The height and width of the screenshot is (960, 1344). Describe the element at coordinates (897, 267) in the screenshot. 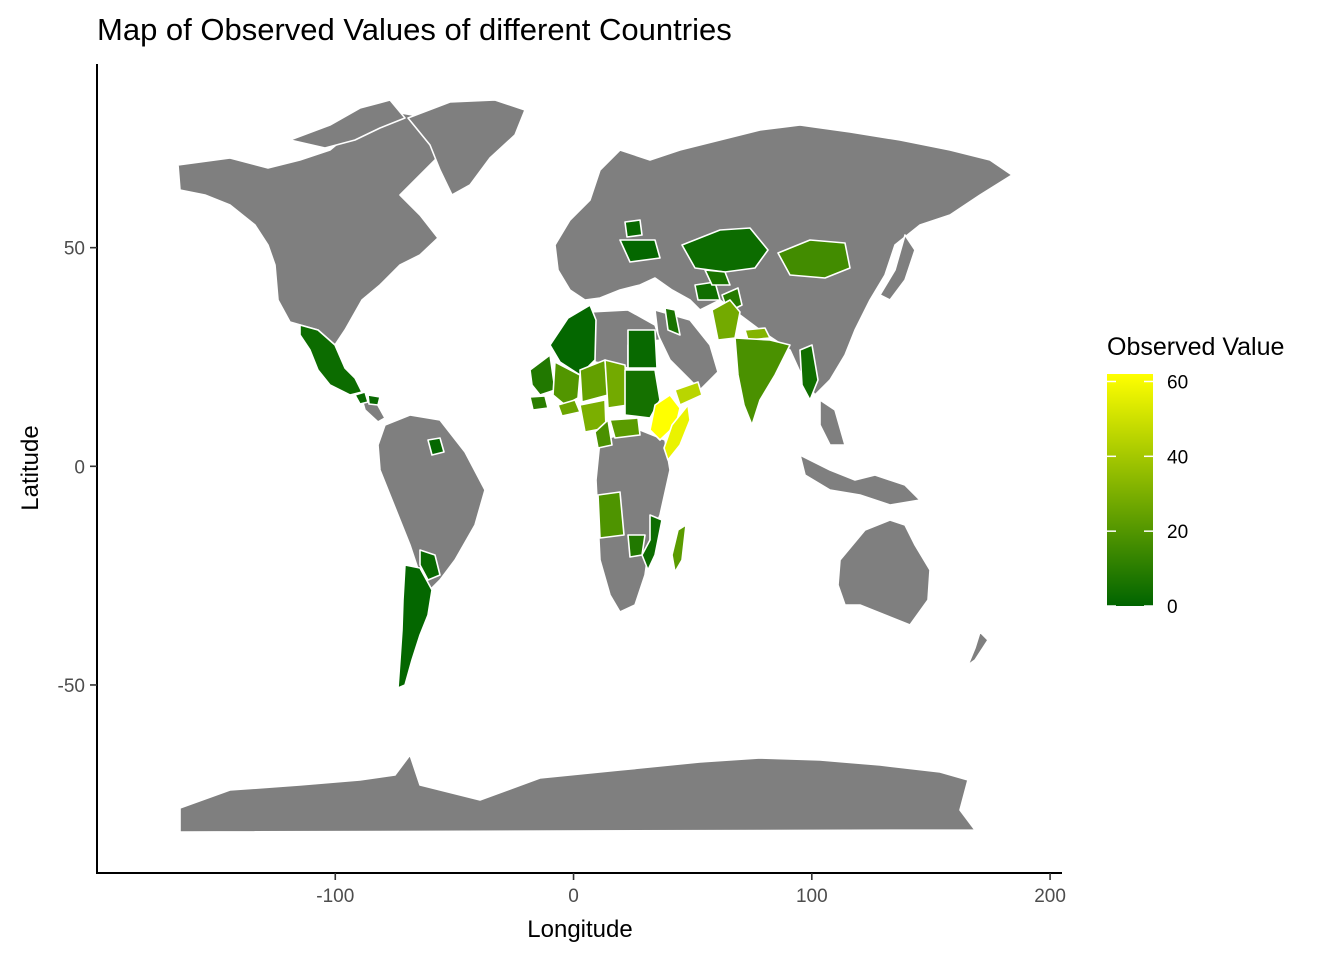

I see `landmass-japan` at that location.